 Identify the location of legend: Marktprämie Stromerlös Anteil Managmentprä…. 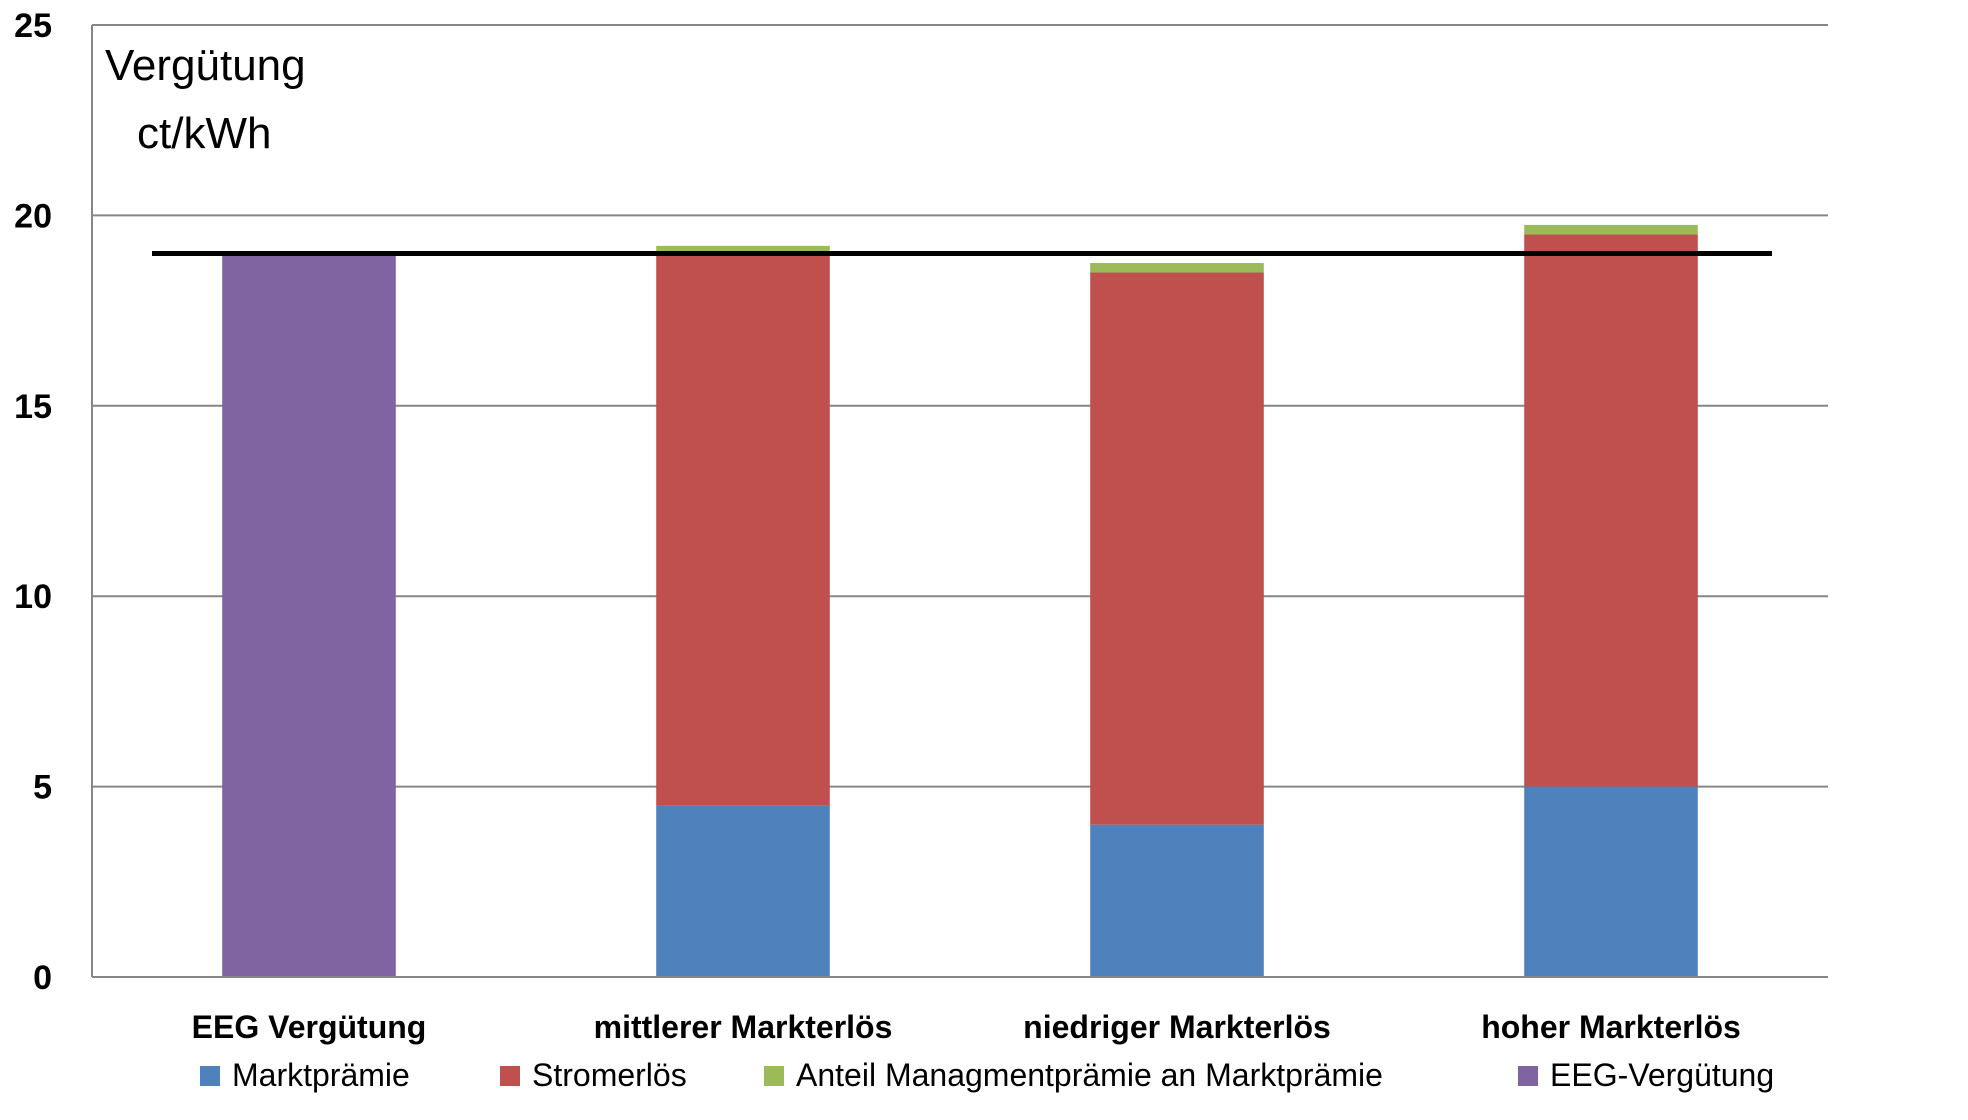
(987, 1075).